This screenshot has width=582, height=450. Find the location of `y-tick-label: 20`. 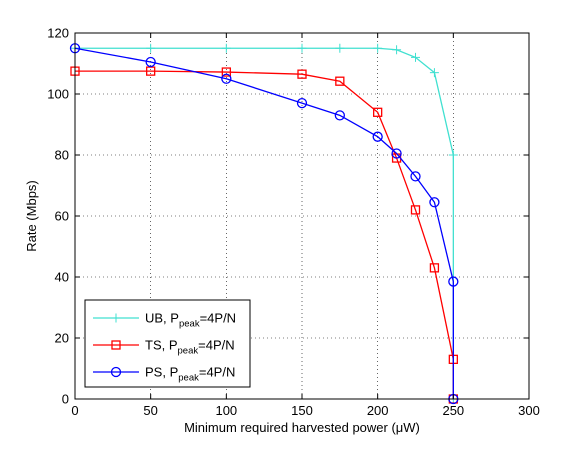

y-tick-label: 20 is located at coordinates (62, 338).